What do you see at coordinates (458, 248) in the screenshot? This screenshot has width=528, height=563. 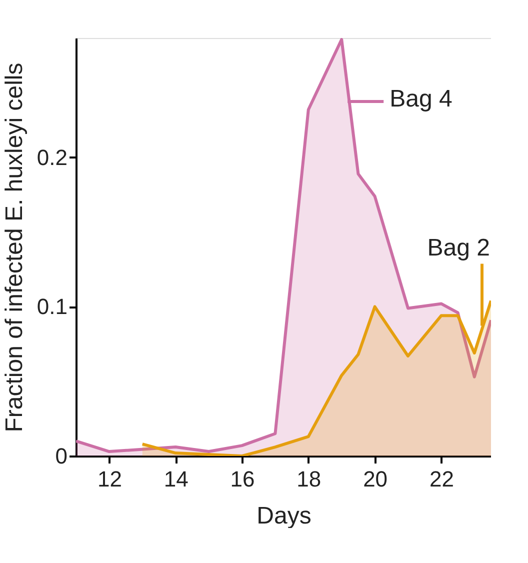 I see `series-label: Bag 2` at bounding box center [458, 248].